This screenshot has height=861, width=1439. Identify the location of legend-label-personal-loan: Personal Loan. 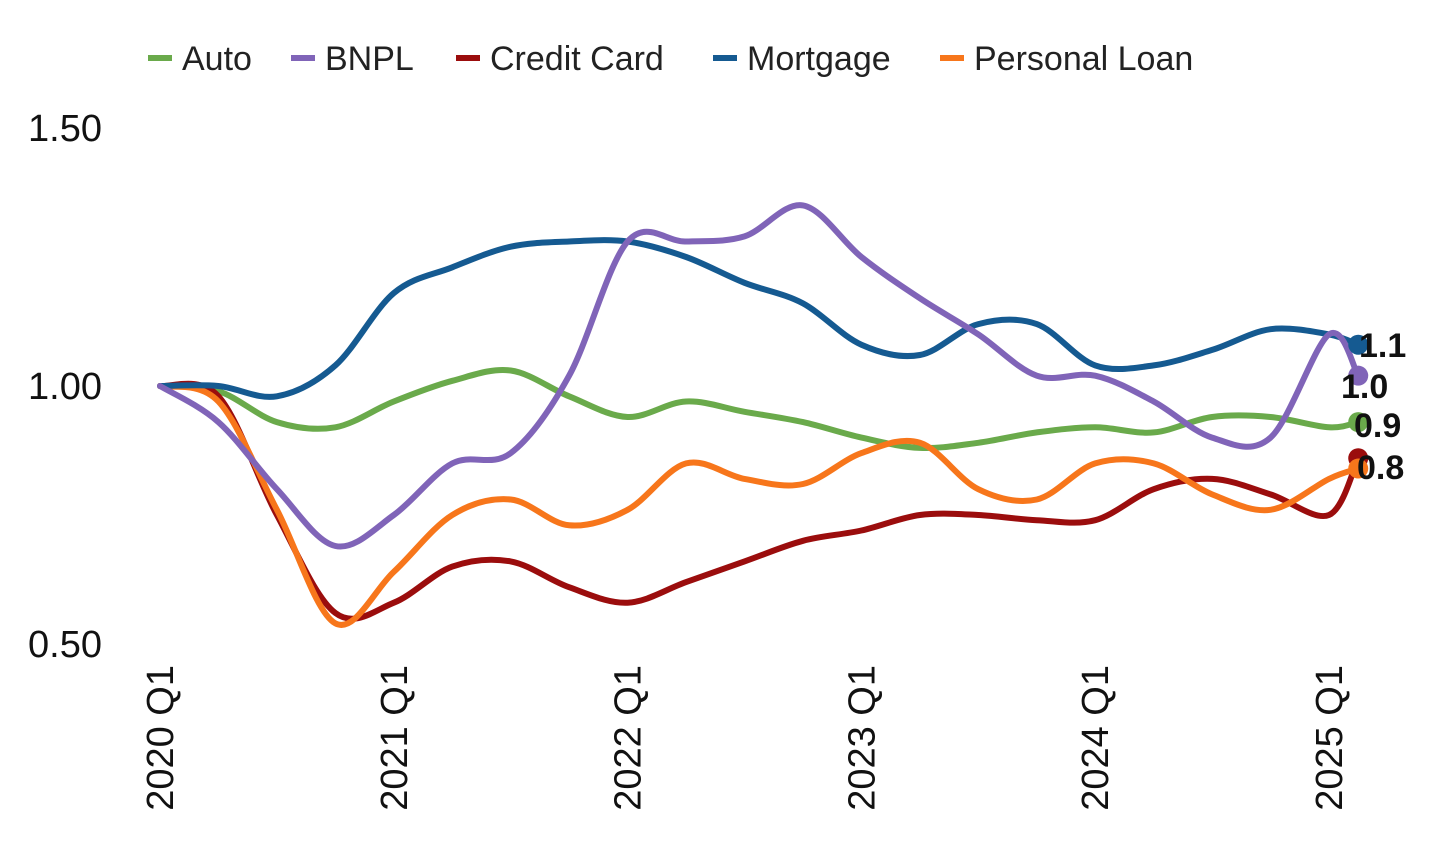
(1083, 59).